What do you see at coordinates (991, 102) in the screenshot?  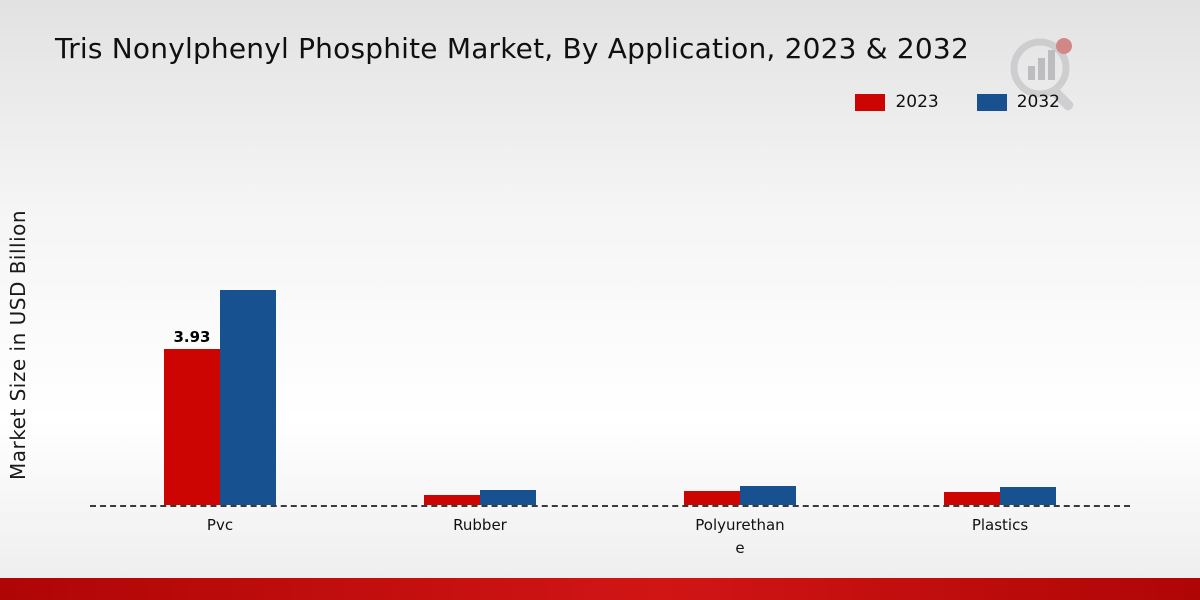 I see `legend-swatch-2032` at bounding box center [991, 102].